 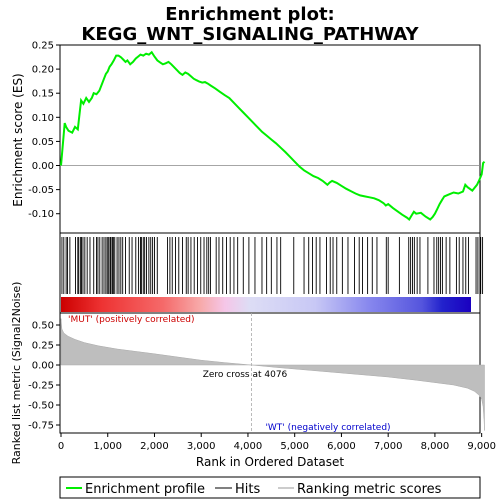 I want to click on rank-ytick-label: -0.50, so click(x=41, y=406).